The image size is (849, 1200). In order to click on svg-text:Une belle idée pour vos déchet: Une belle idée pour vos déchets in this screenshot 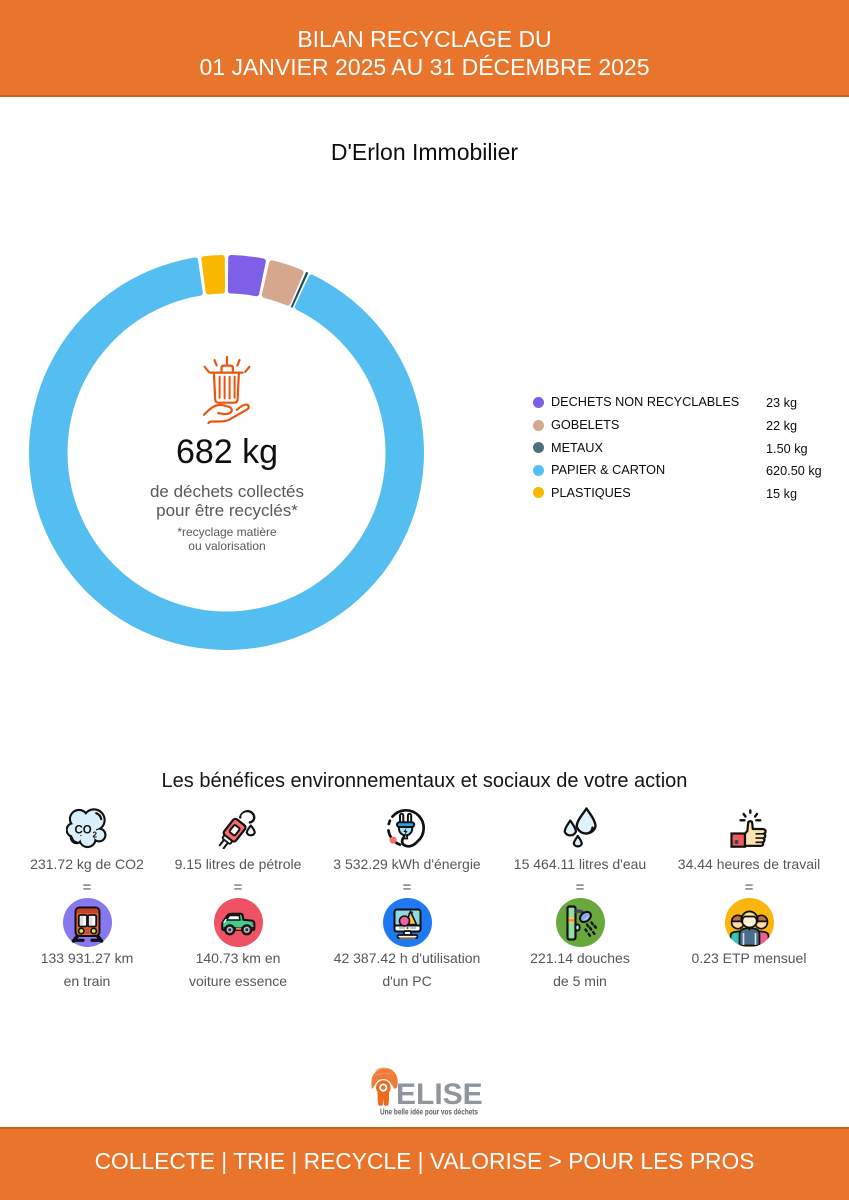, I will do `click(429, 1112)`.